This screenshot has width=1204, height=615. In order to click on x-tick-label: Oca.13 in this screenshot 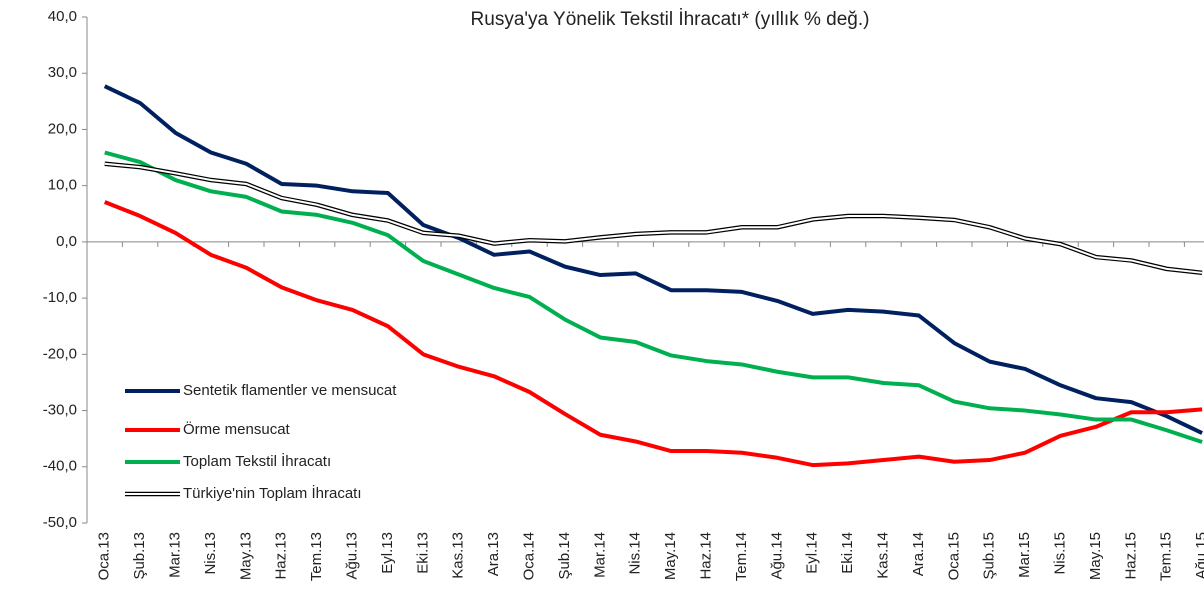, I will do `click(104, 556)`.